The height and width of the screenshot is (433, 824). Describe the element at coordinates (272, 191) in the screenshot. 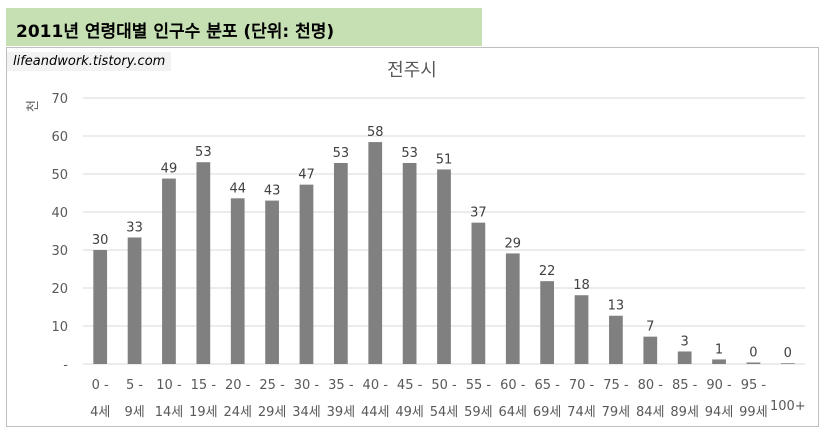

I see `data-label: 43` at that location.